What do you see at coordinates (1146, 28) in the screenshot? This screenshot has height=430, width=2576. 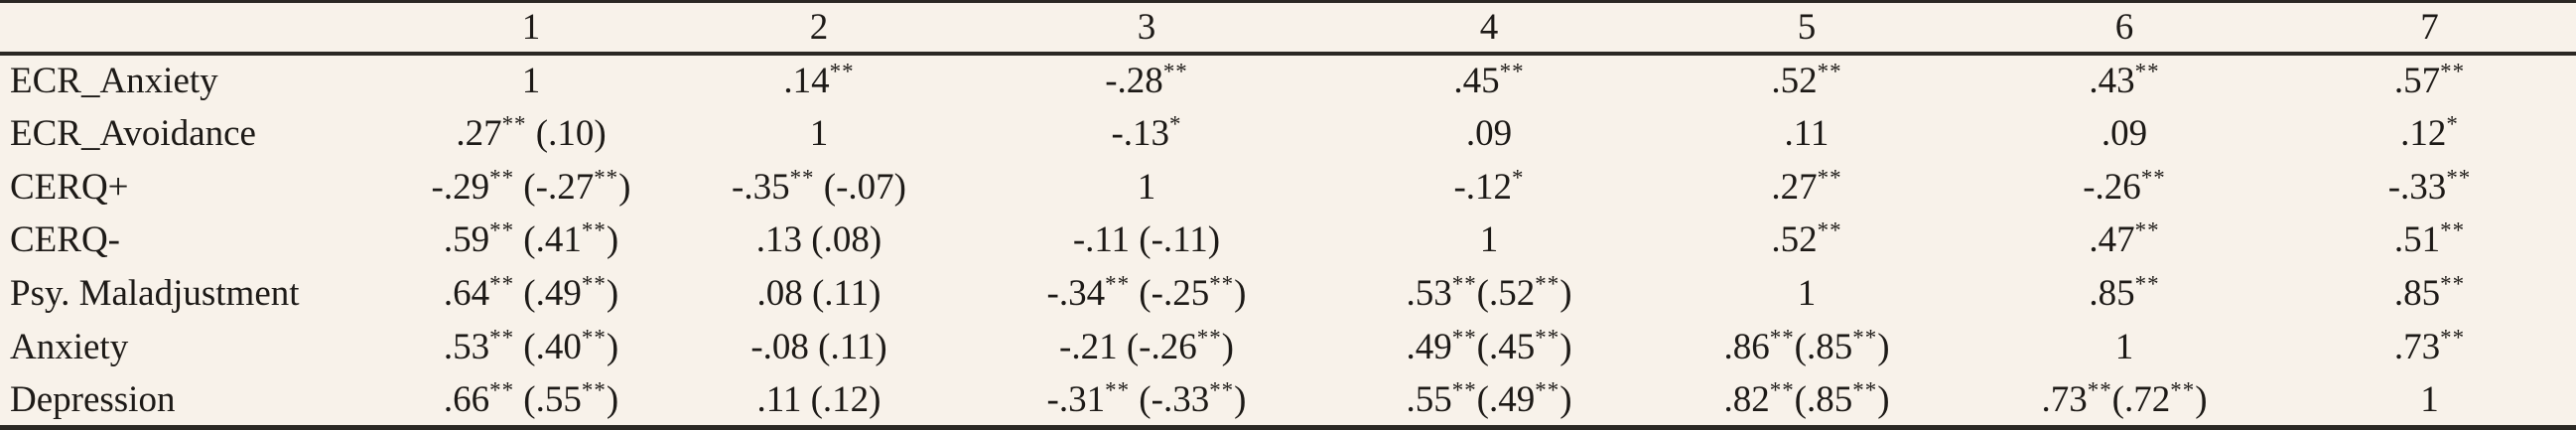 I see `column-header: 3` at bounding box center [1146, 28].